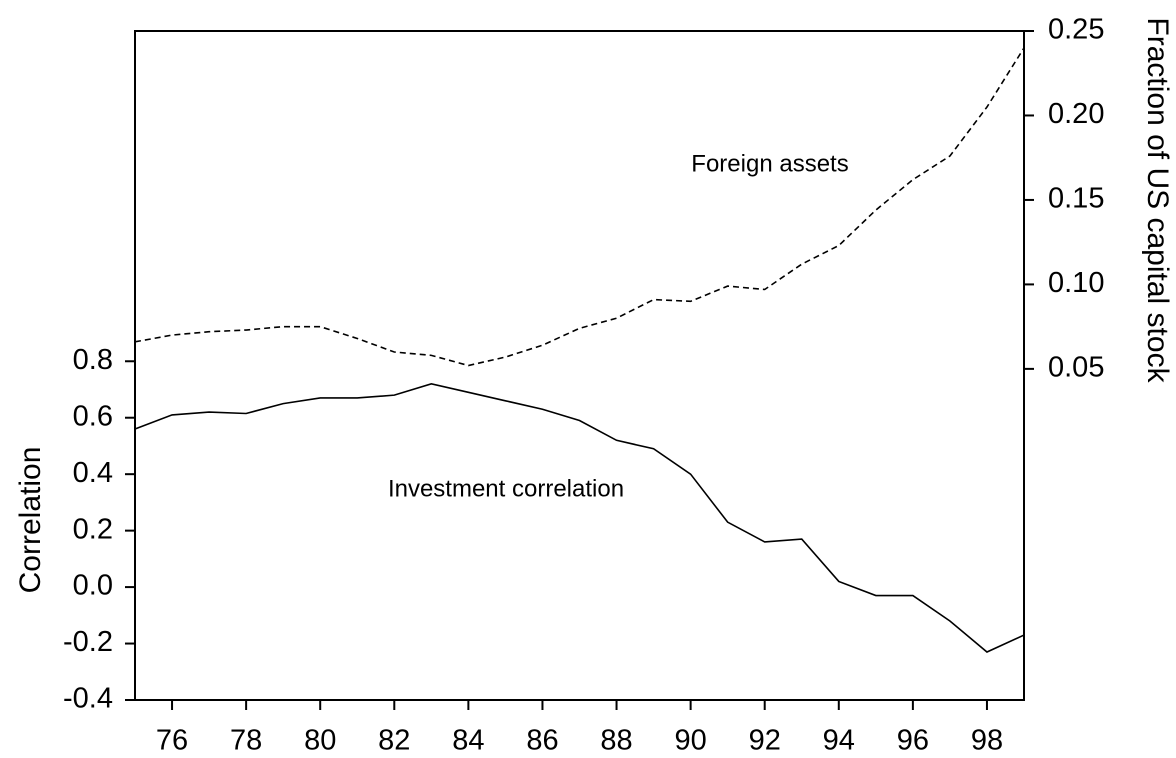 The height and width of the screenshot is (758, 1176). What do you see at coordinates (542, 741) in the screenshot?
I see `x-tick-label: 86` at bounding box center [542, 741].